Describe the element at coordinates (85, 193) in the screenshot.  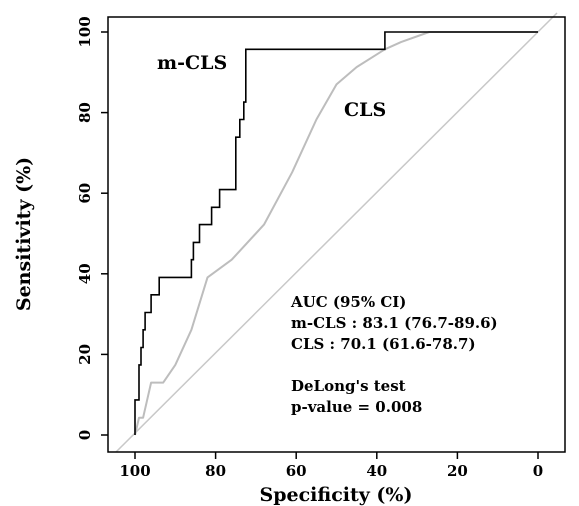
I see `y-tick-label: 60` at that location.